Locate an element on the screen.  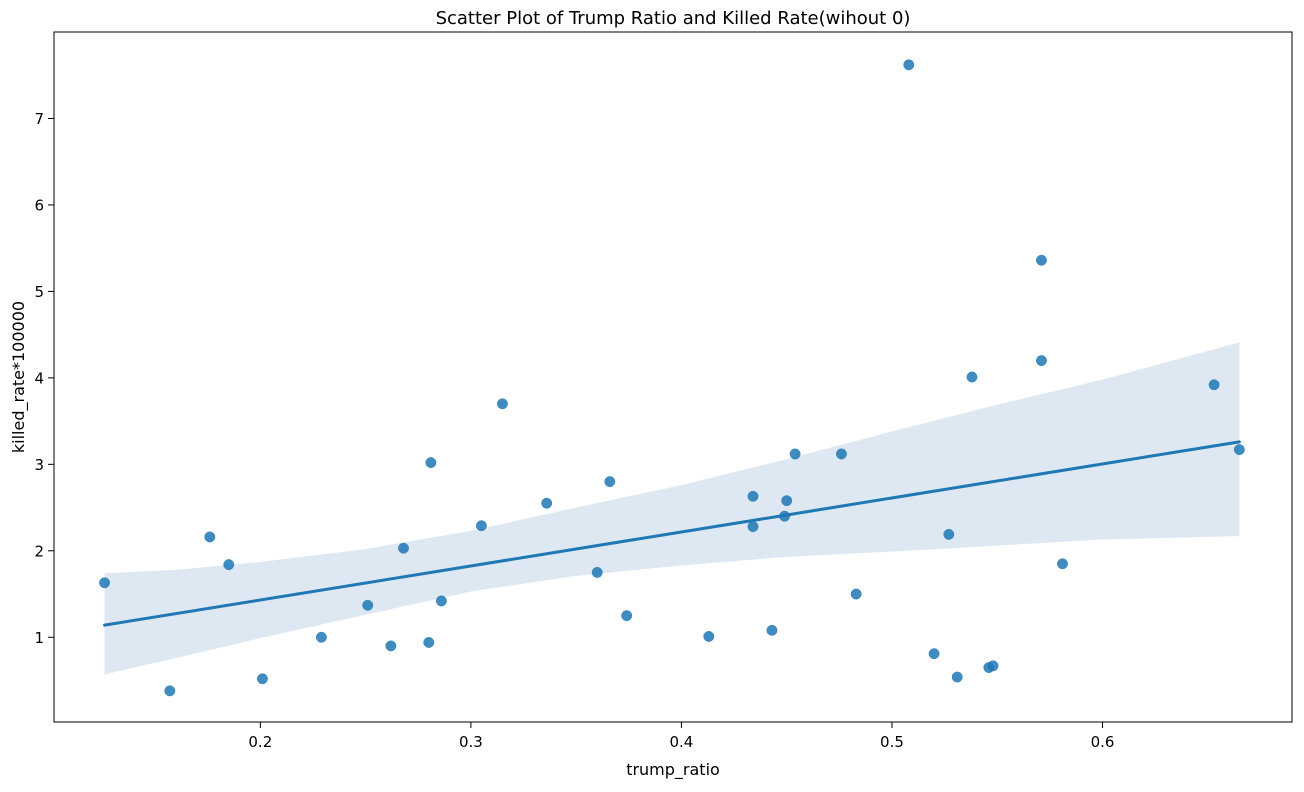
y-tick-label: 2 is located at coordinates (39, 551).